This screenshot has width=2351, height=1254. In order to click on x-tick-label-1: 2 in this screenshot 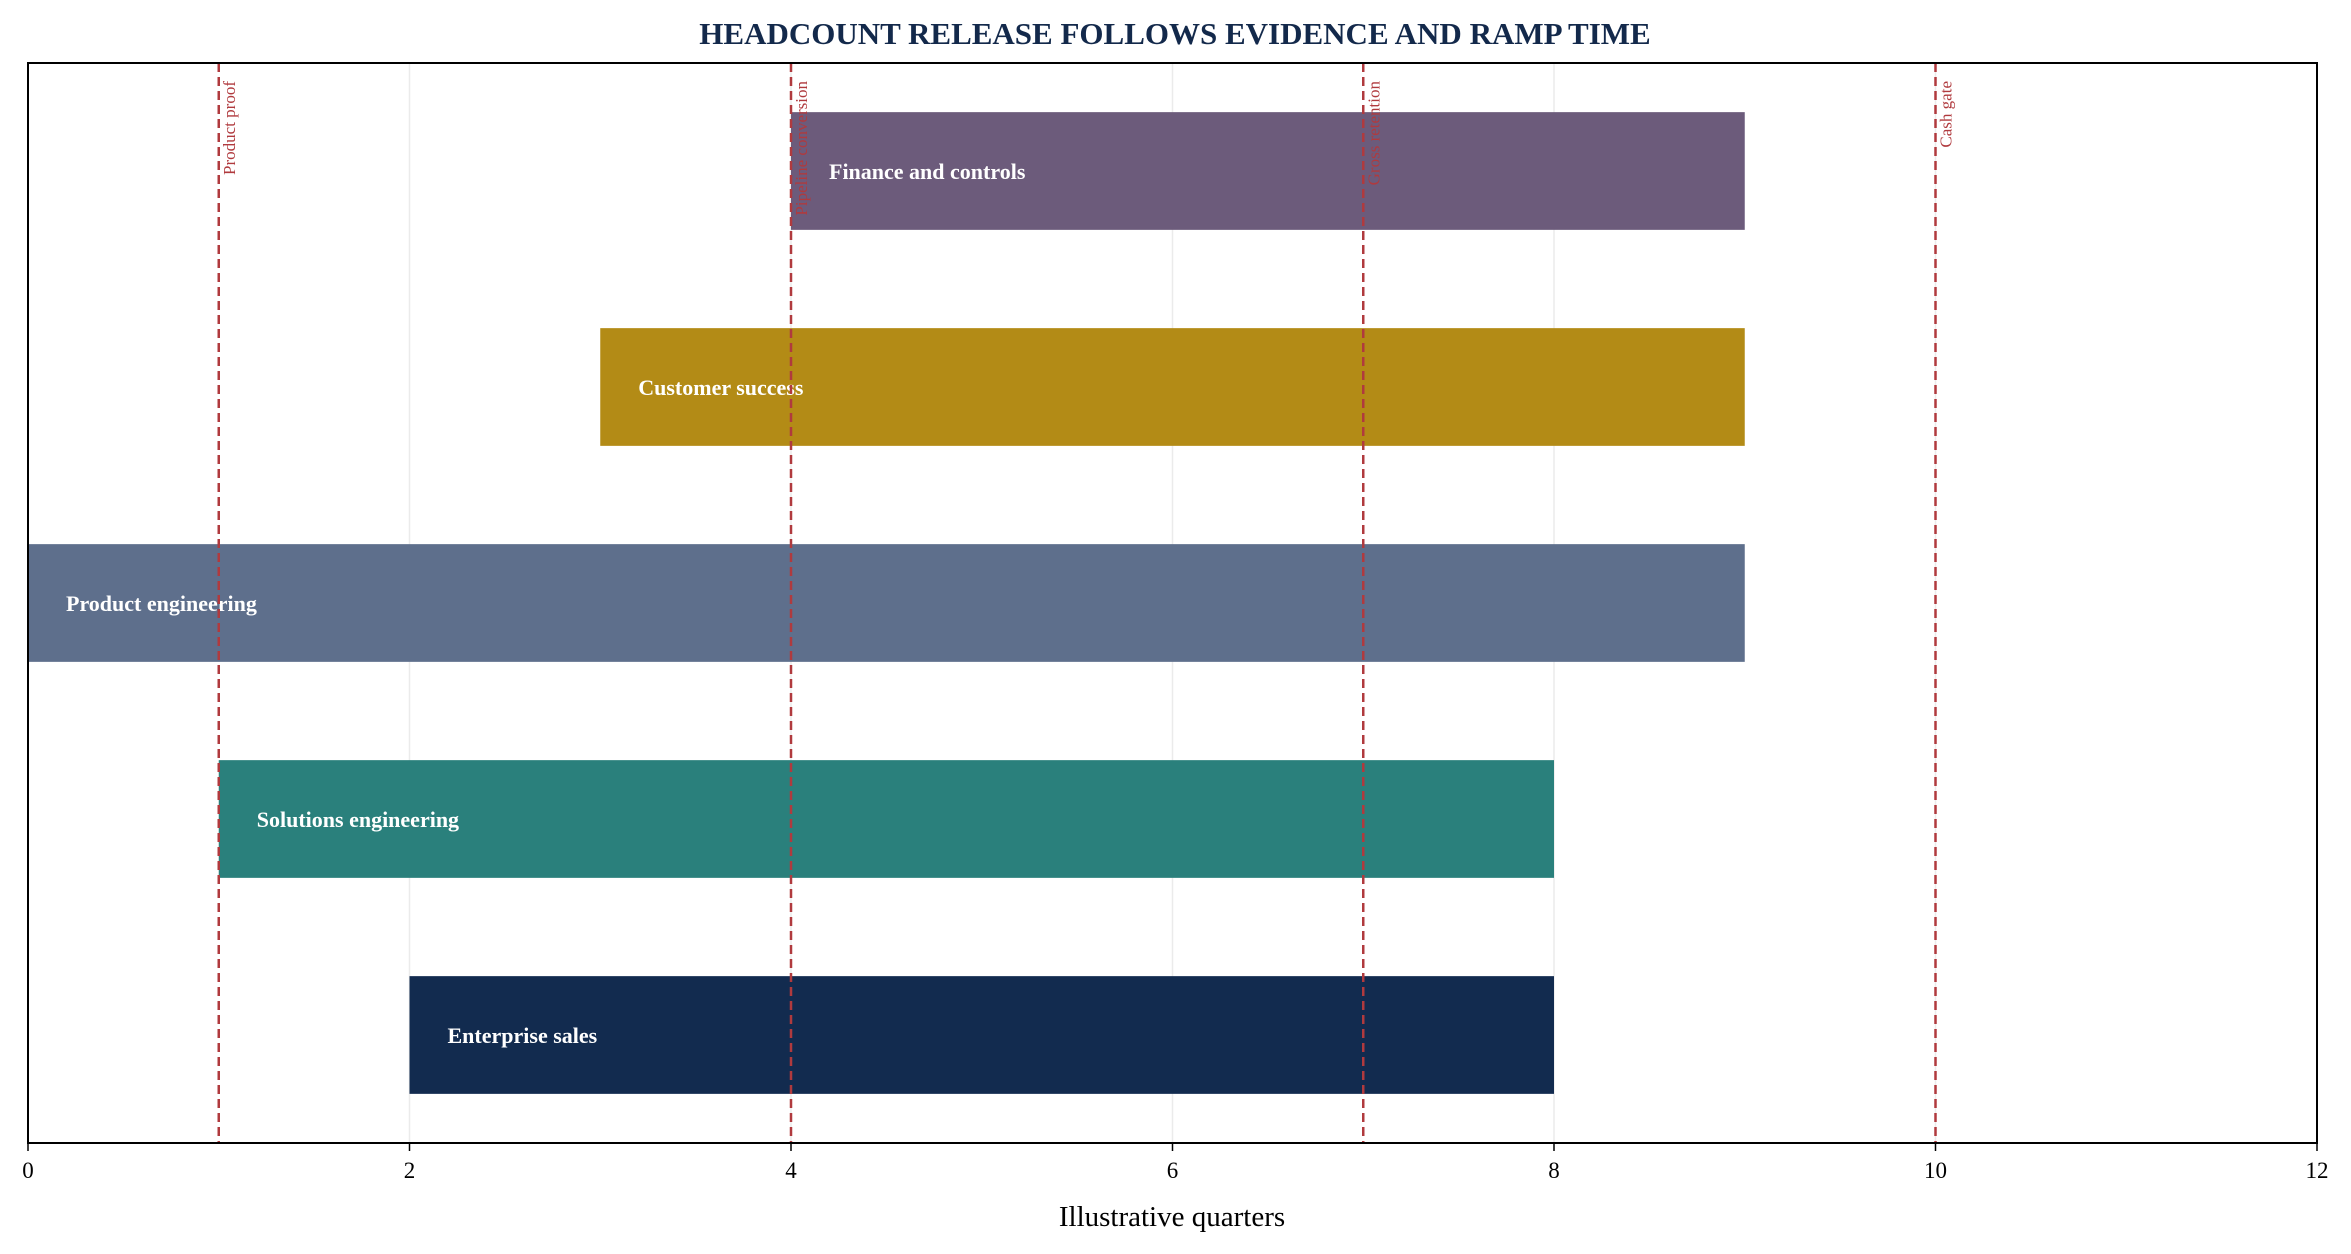, I will do `click(410, 1170)`.